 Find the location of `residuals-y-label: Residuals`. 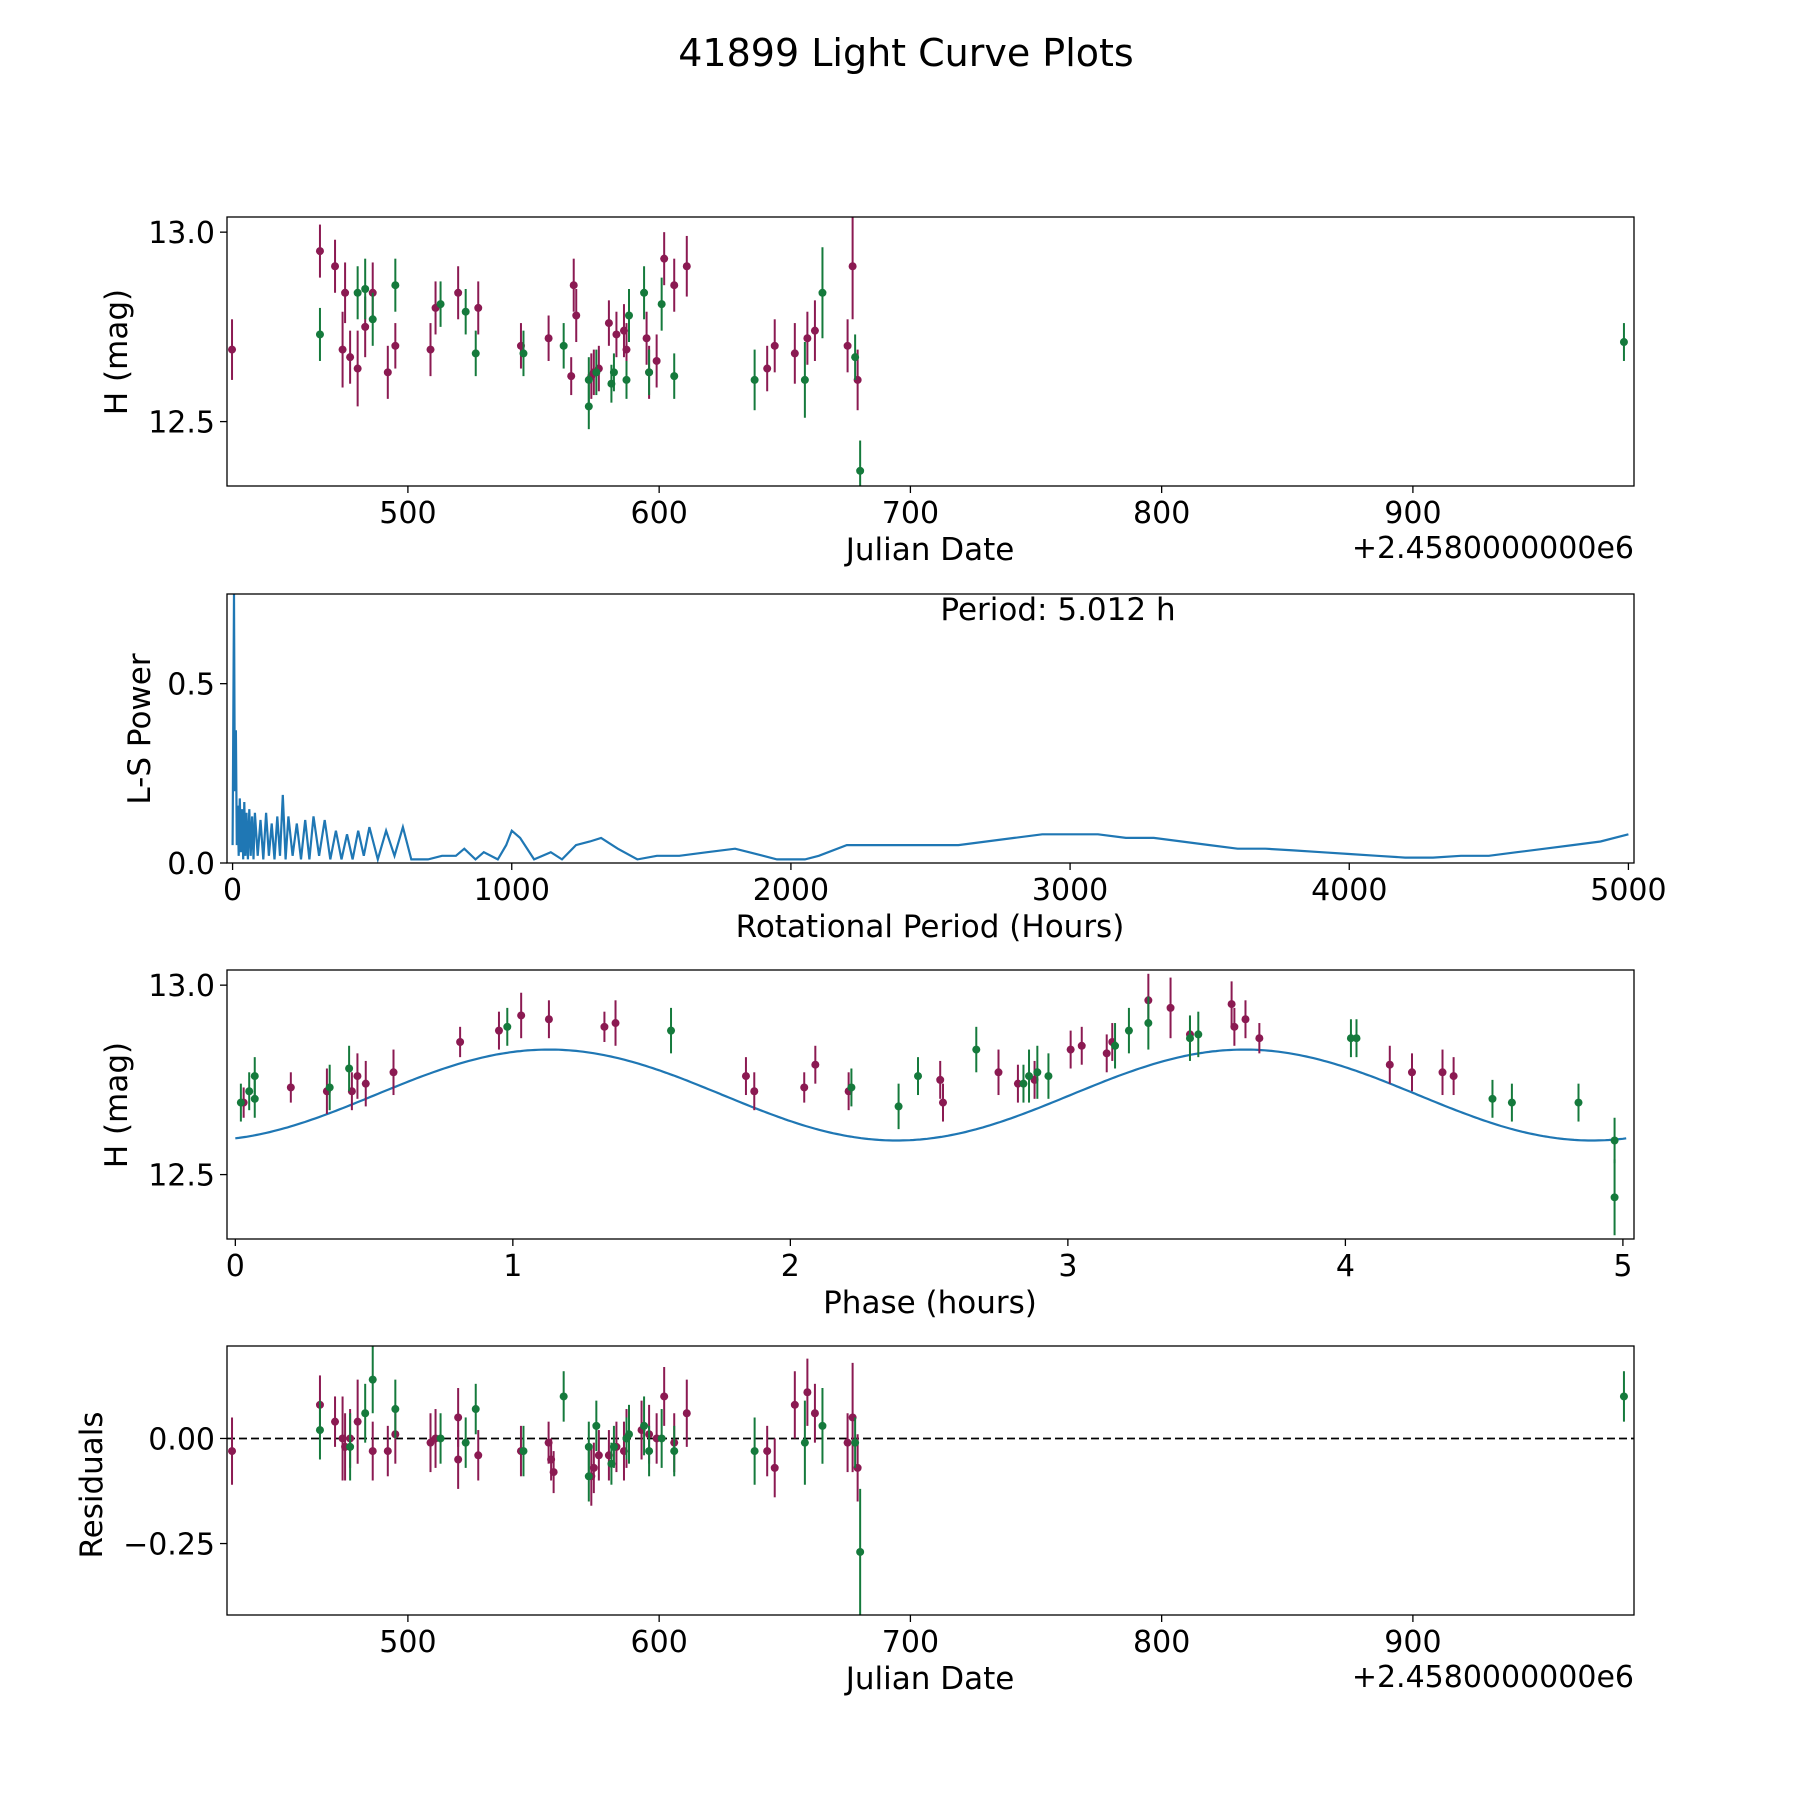

residuals-y-label: Residuals is located at coordinates (92, 1484).